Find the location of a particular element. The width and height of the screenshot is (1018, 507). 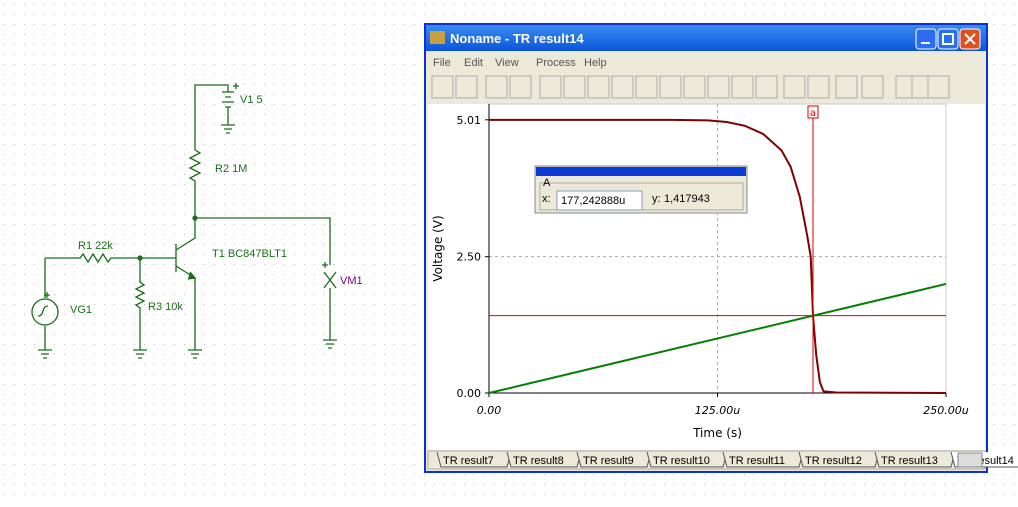

window-controls is located at coordinates (948, 39).